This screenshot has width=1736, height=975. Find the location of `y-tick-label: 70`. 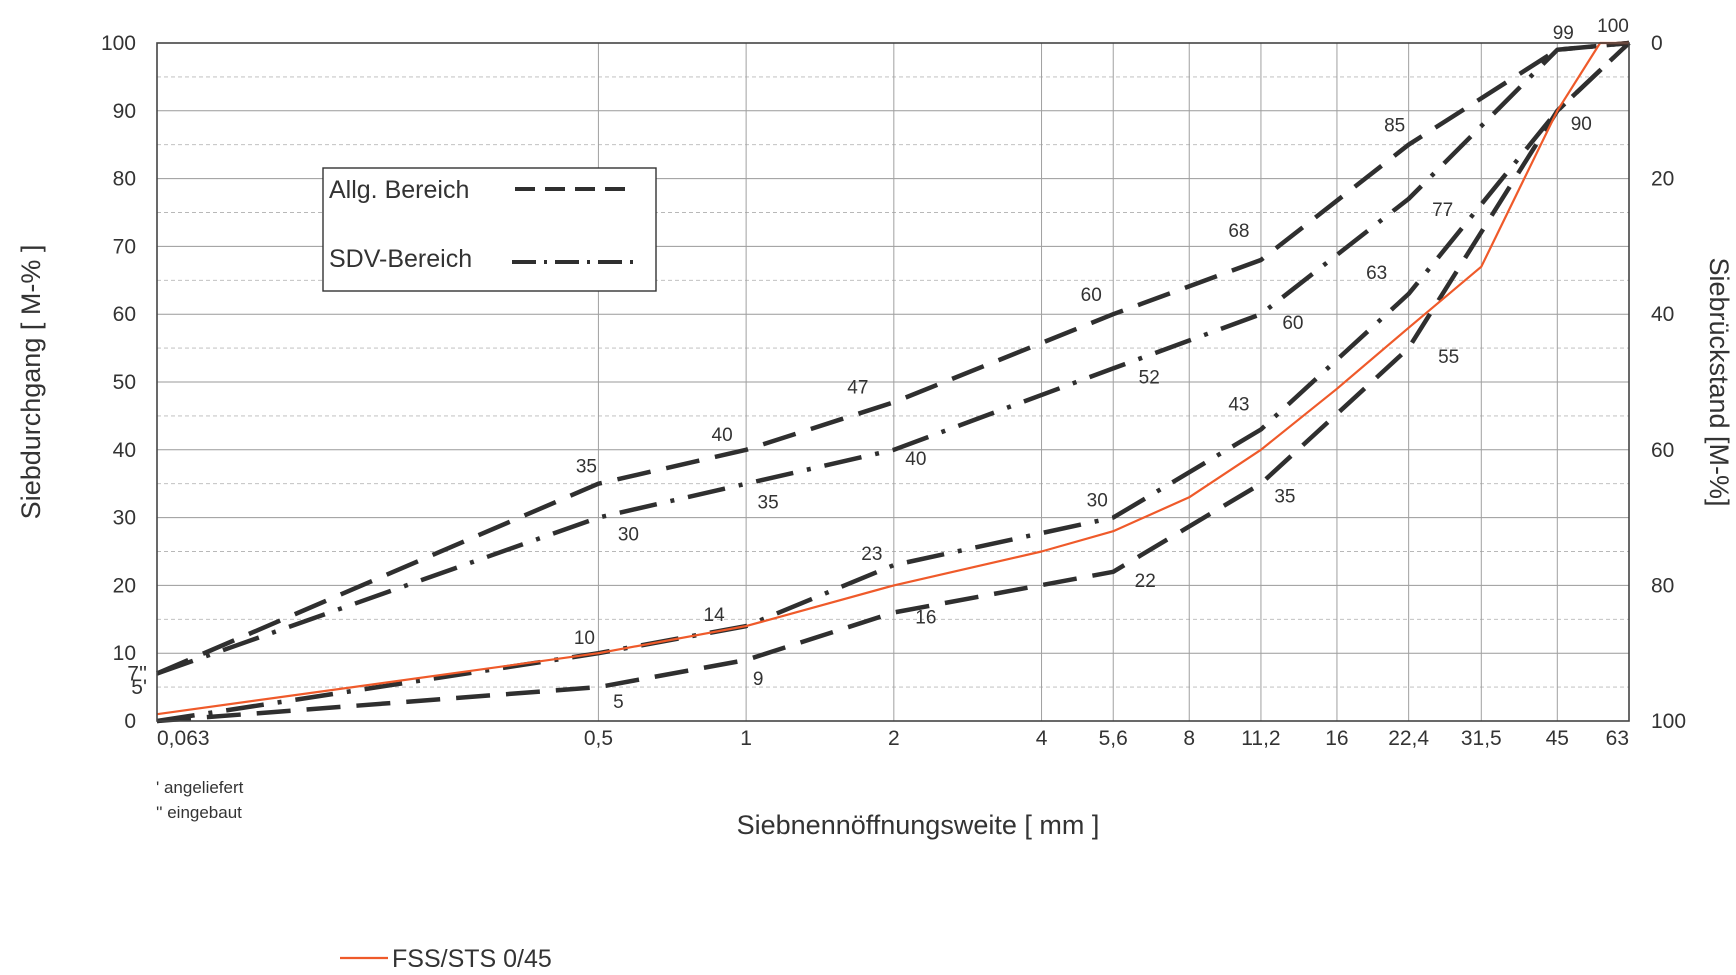

y-tick-label: 70 is located at coordinates (124, 246).